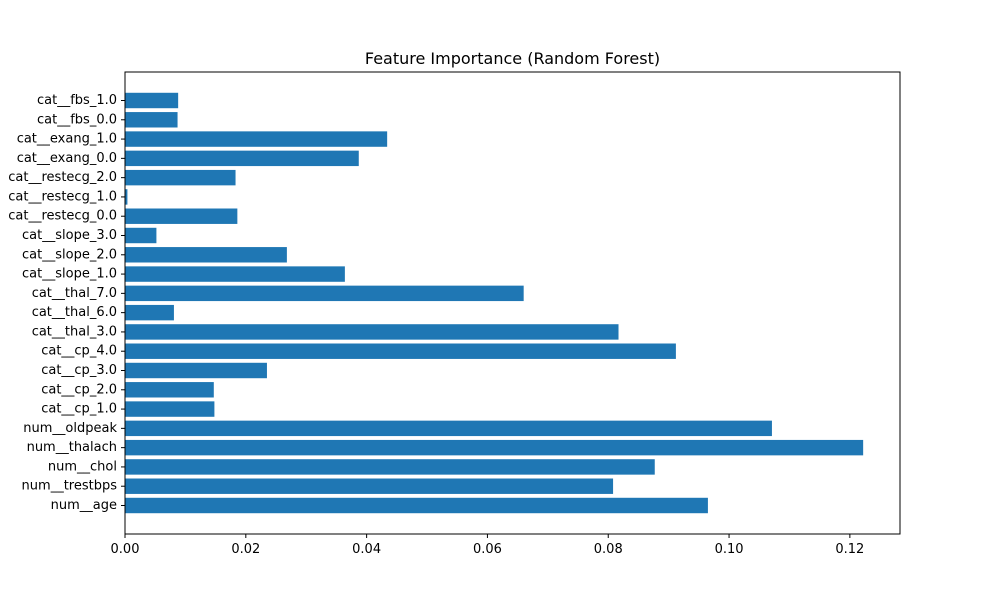 This screenshot has height=600, width=1000. Describe the element at coordinates (72, 447) in the screenshot. I see `y-tick-label: num__thalach` at that location.